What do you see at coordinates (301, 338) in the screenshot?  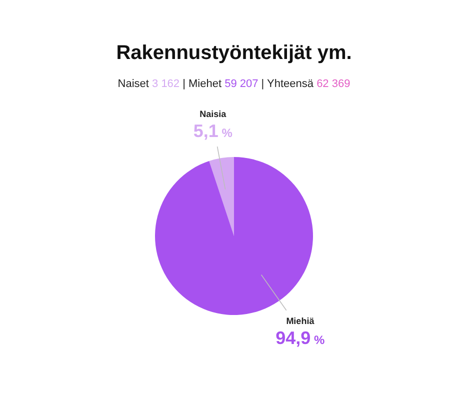 I see `data-label: 94,9 %` at bounding box center [301, 338].